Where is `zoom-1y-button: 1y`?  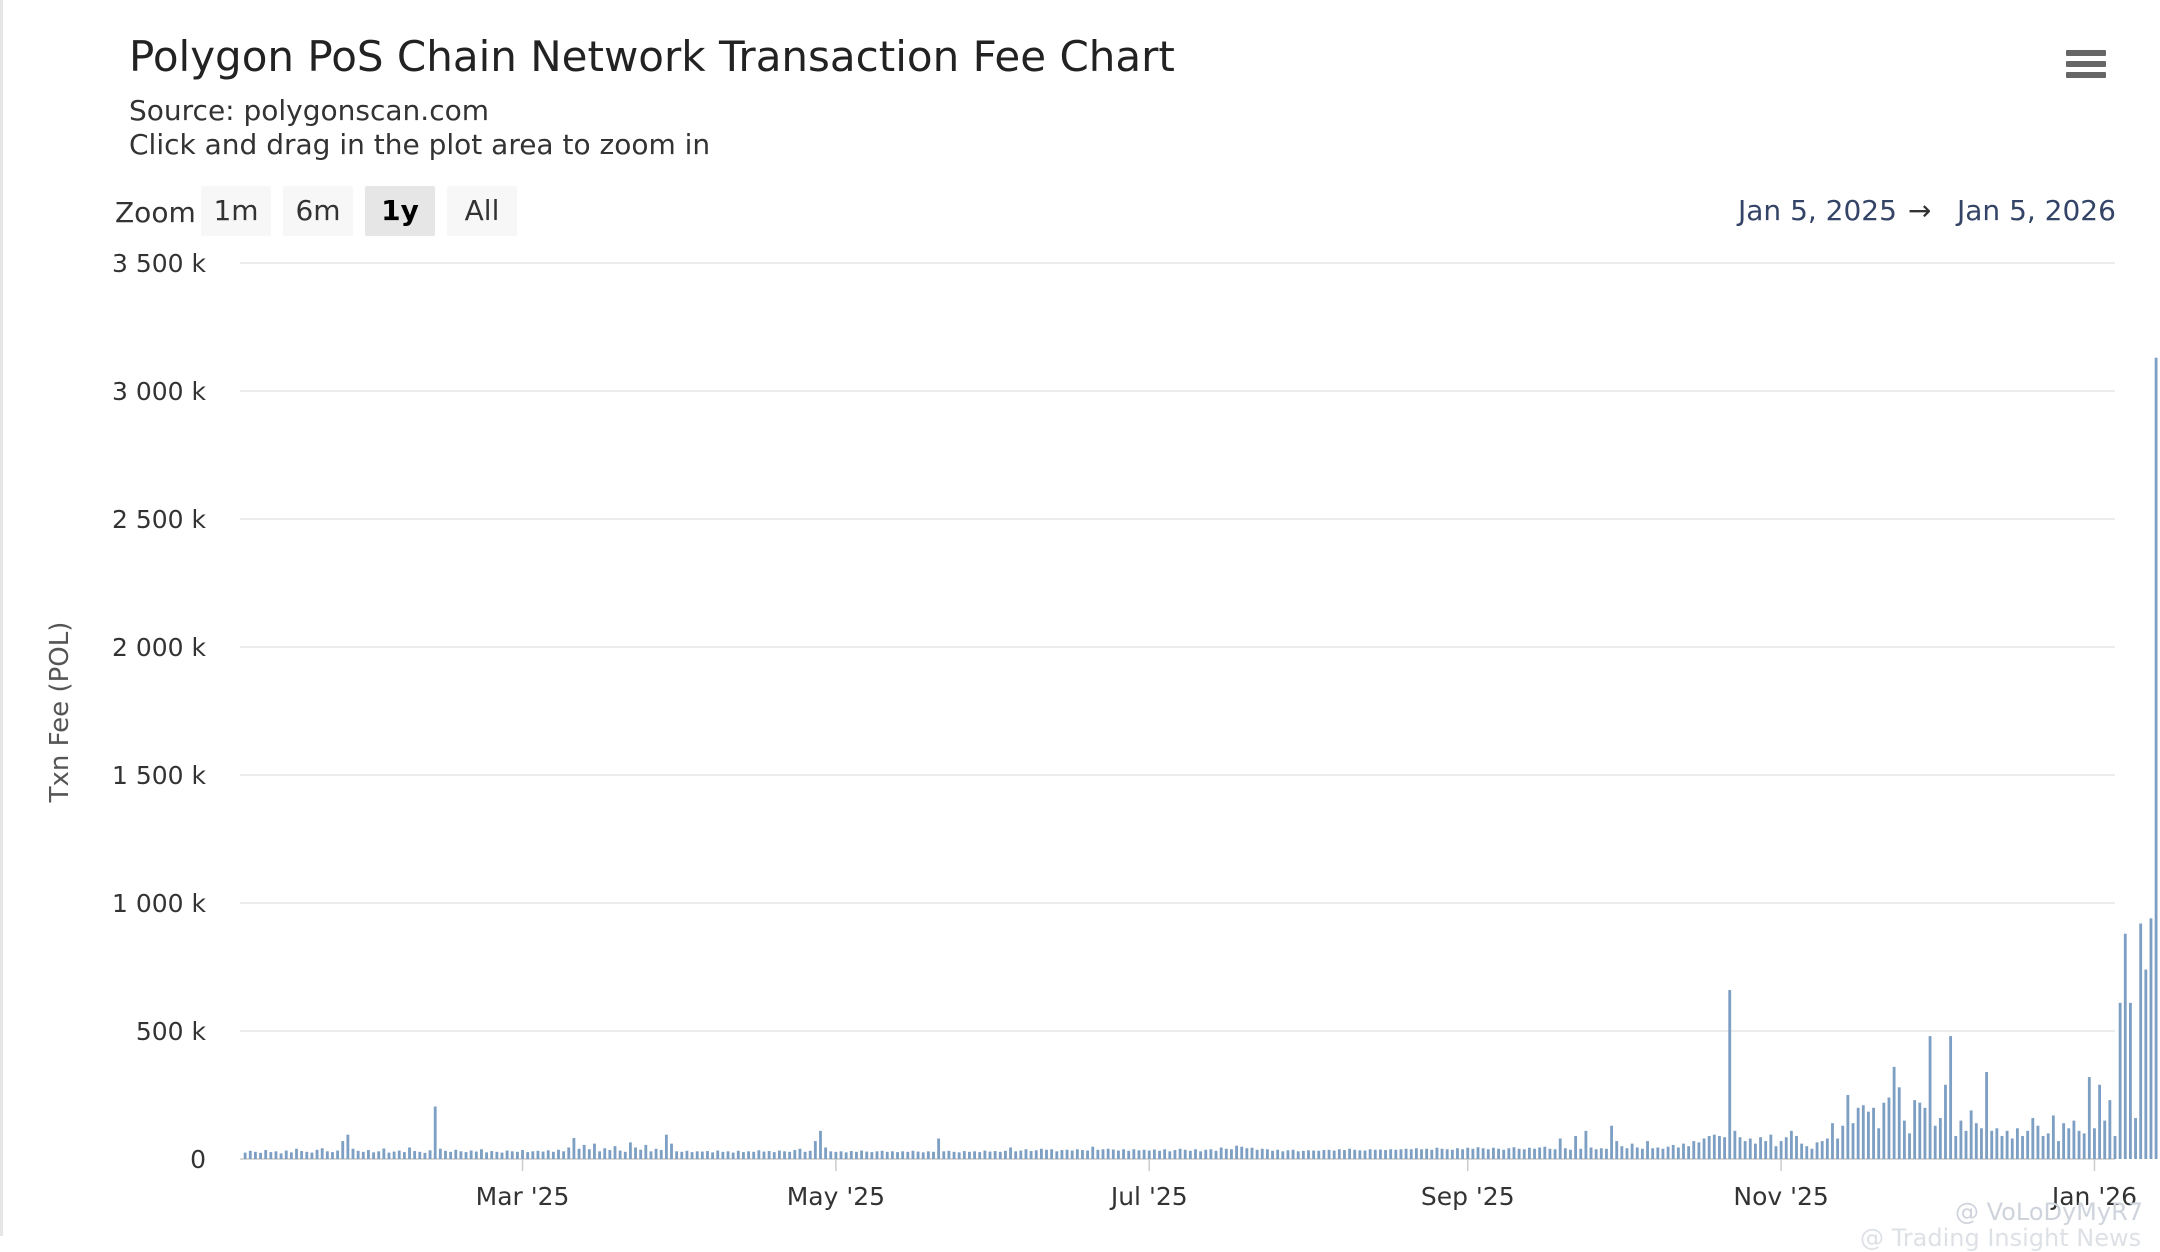
zoom-1y-button: 1y is located at coordinates (400, 211).